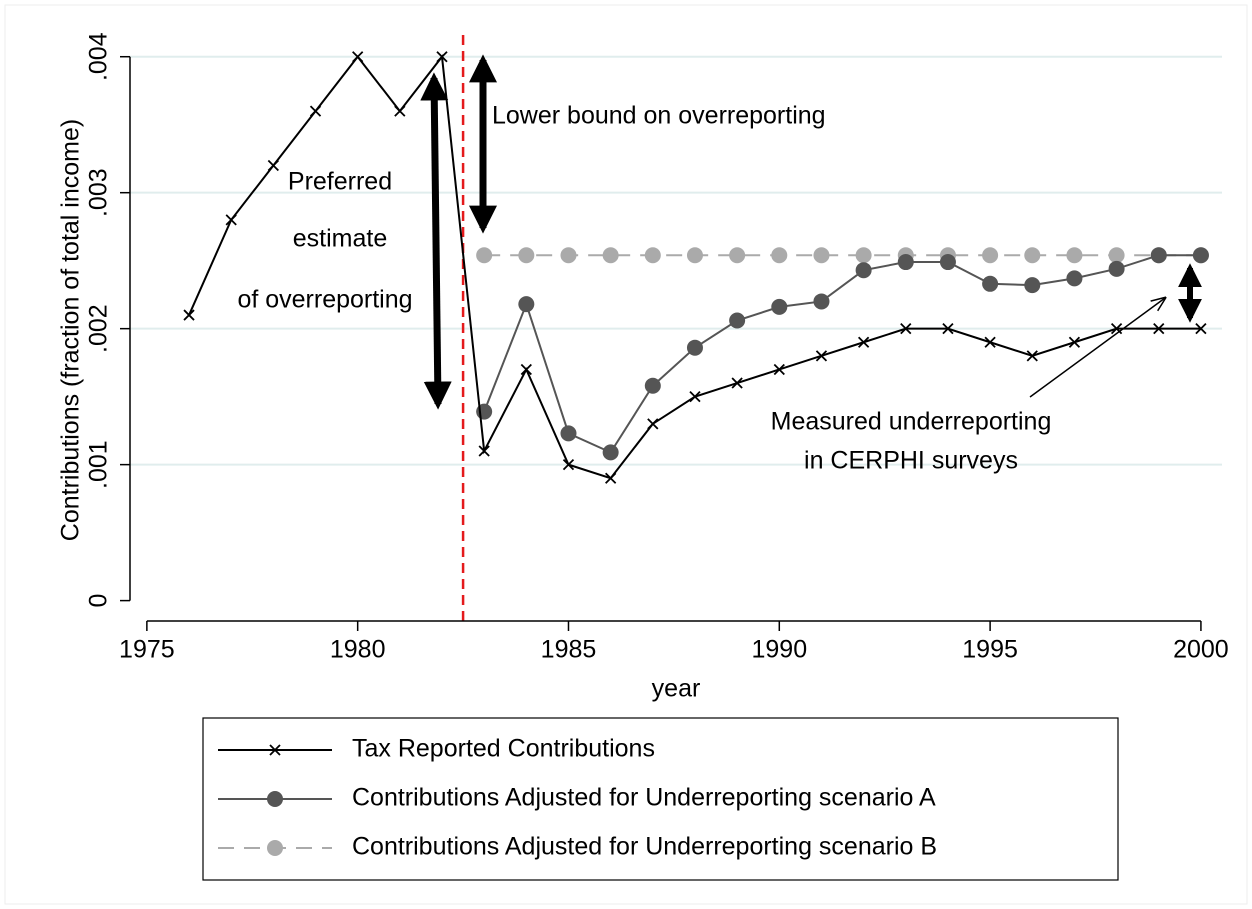  What do you see at coordinates (911, 461) in the screenshot?
I see `annotation: in CERPHI surveys` at bounding box center [911, 461].